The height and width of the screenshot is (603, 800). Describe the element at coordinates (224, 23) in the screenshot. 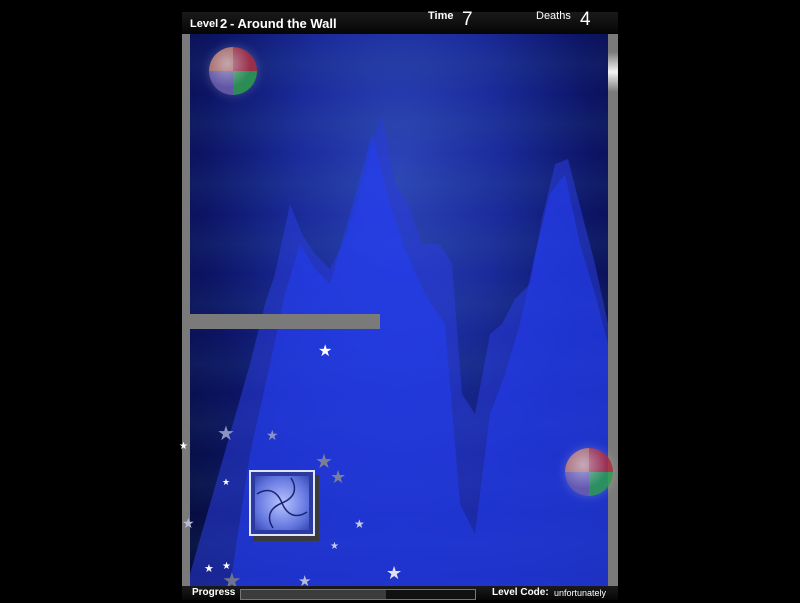

I see `level-number: 2` at that location.